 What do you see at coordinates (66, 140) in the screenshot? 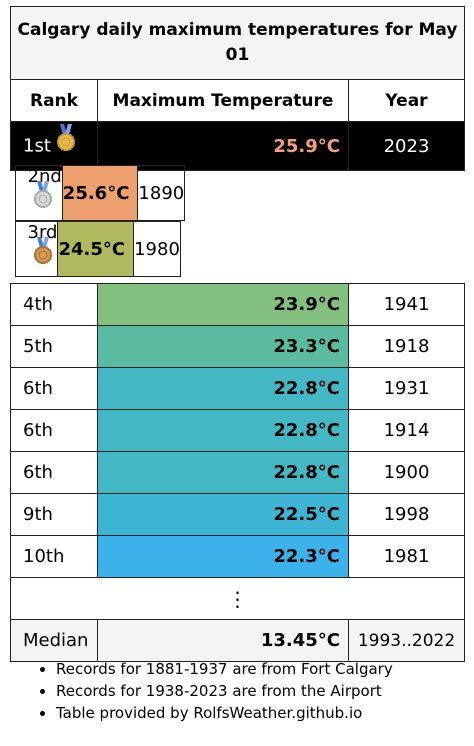
I see `gold-medal-icon` at bounding box center [66, 140].